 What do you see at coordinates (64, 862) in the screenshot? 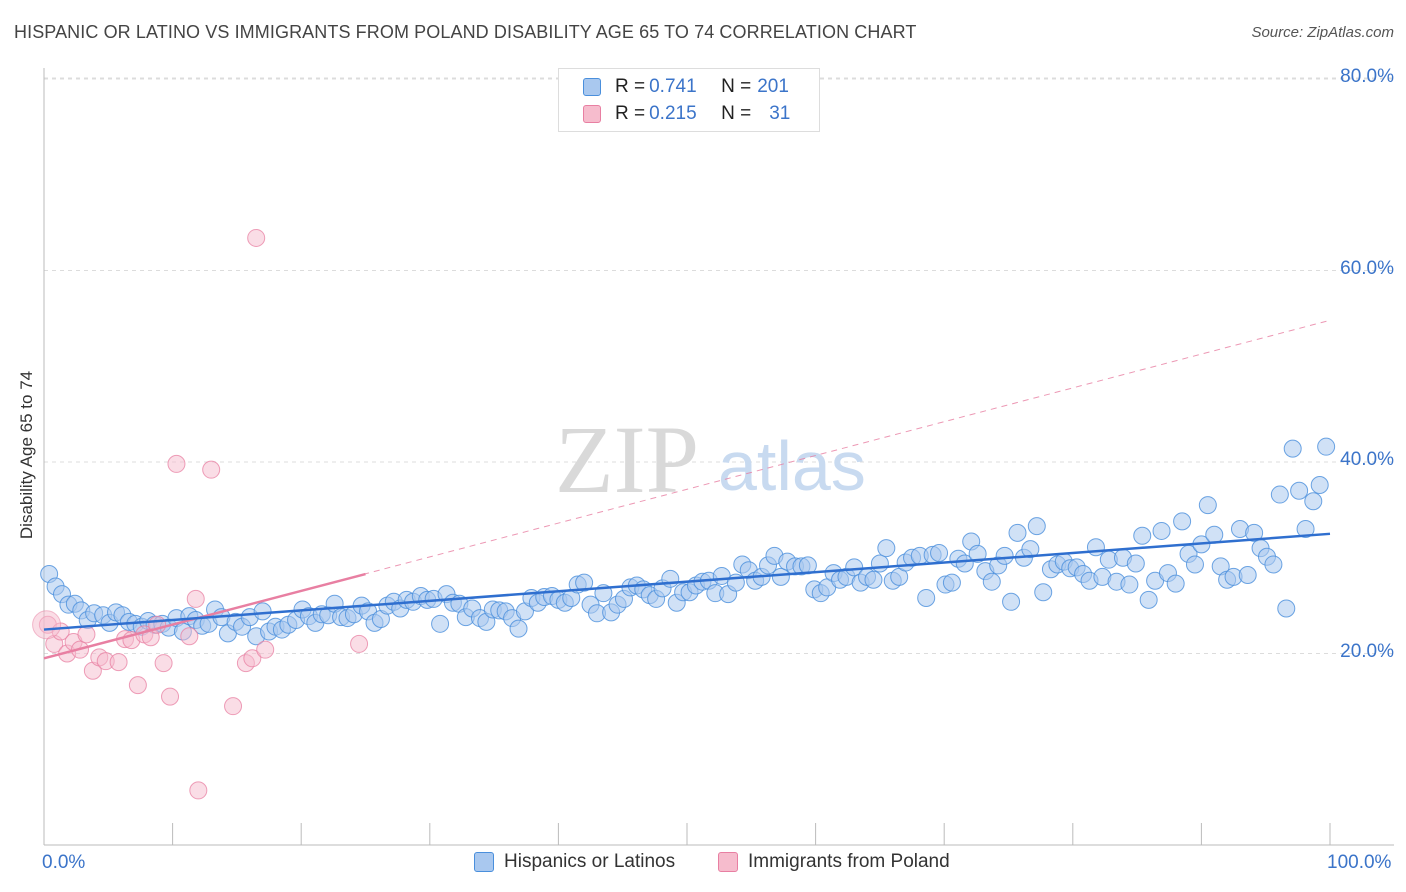
I see `x-tick-min: 0.0%` at bounding box center [64, 862].